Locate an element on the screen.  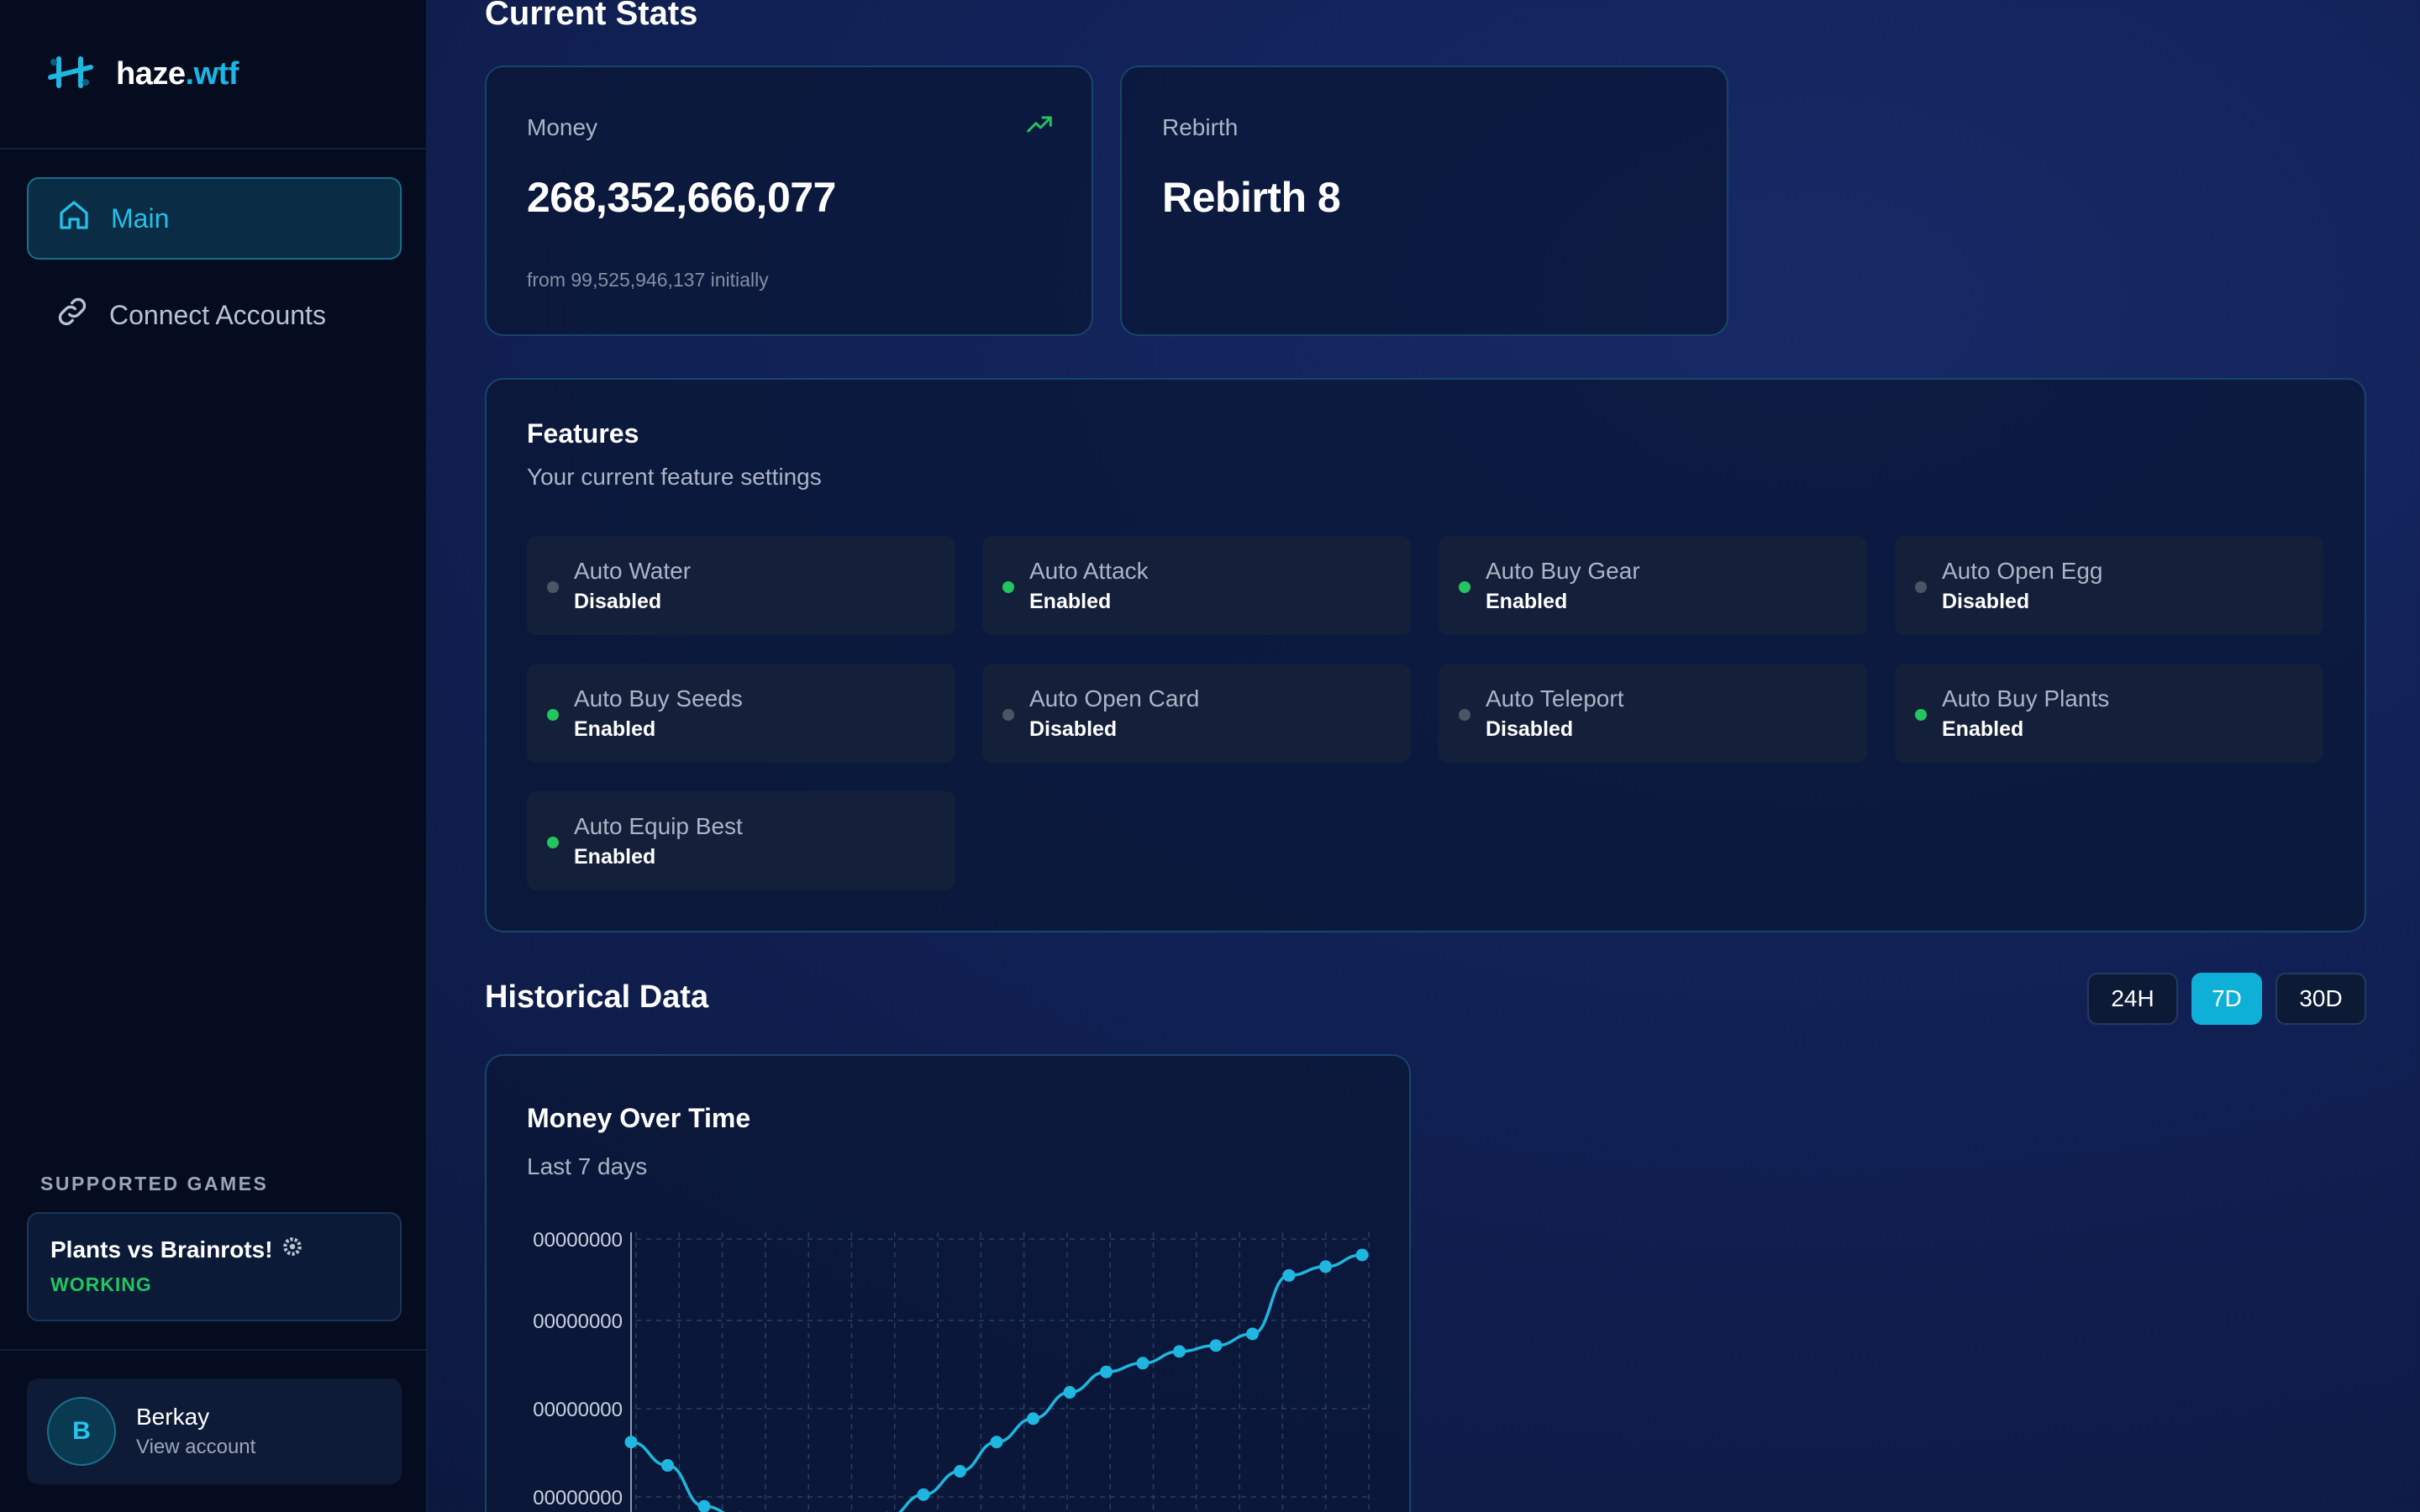
sidebar-item-label: Connect Accounts is located at coordinates (218, 314).